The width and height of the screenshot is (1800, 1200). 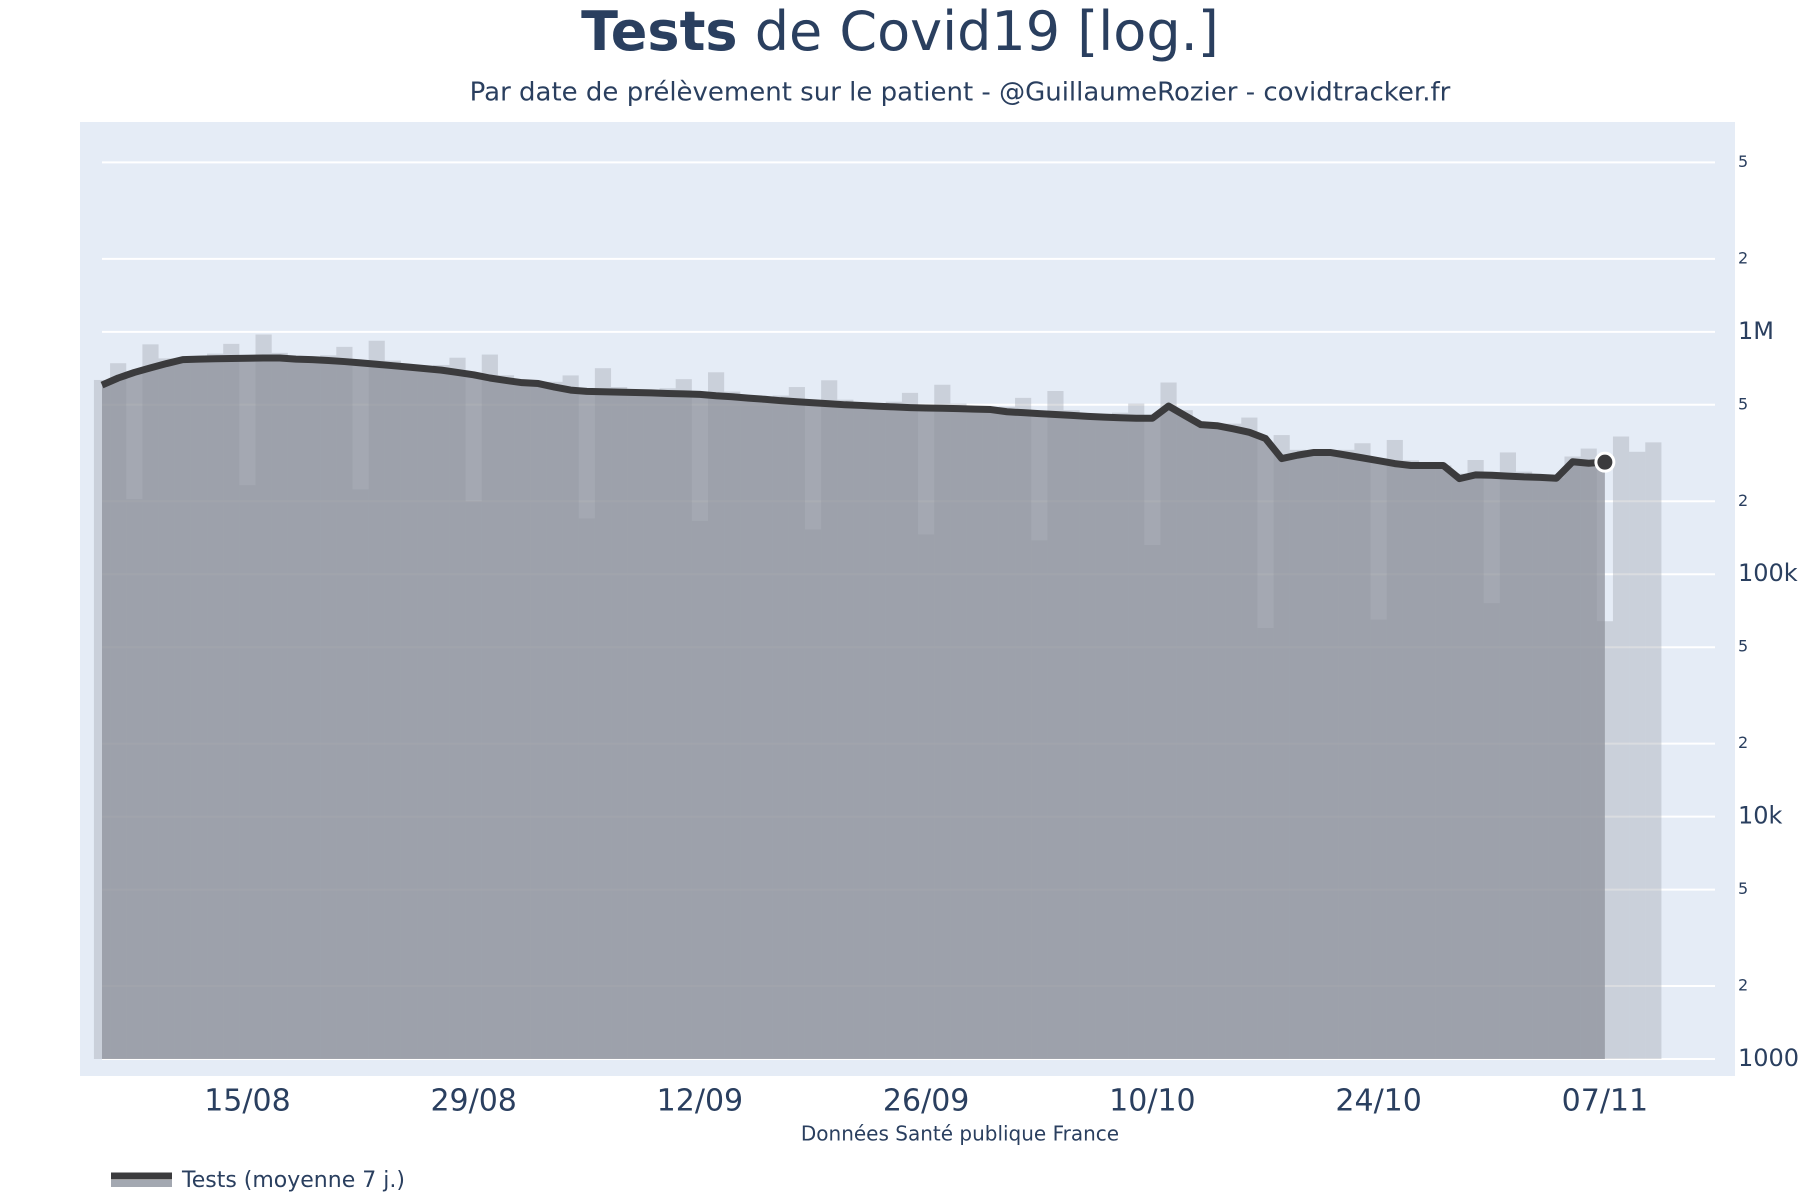 What do you see at coordinates (960, 1134) in the screenshot?
I see `x-axis-label: Données Santé publique France` at bounding box center [960, 1134].